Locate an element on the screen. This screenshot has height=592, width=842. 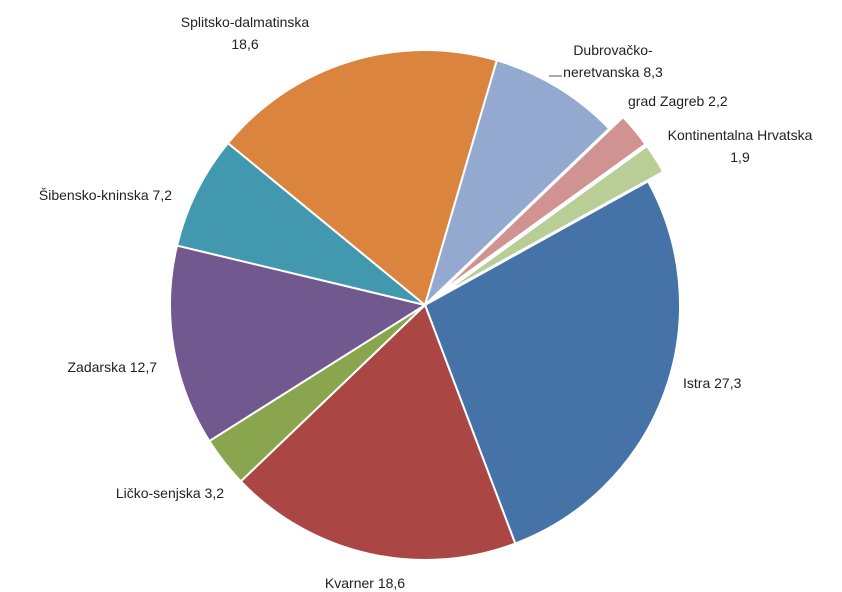
category-name: Zadarska is located at coordinates (96, 367).